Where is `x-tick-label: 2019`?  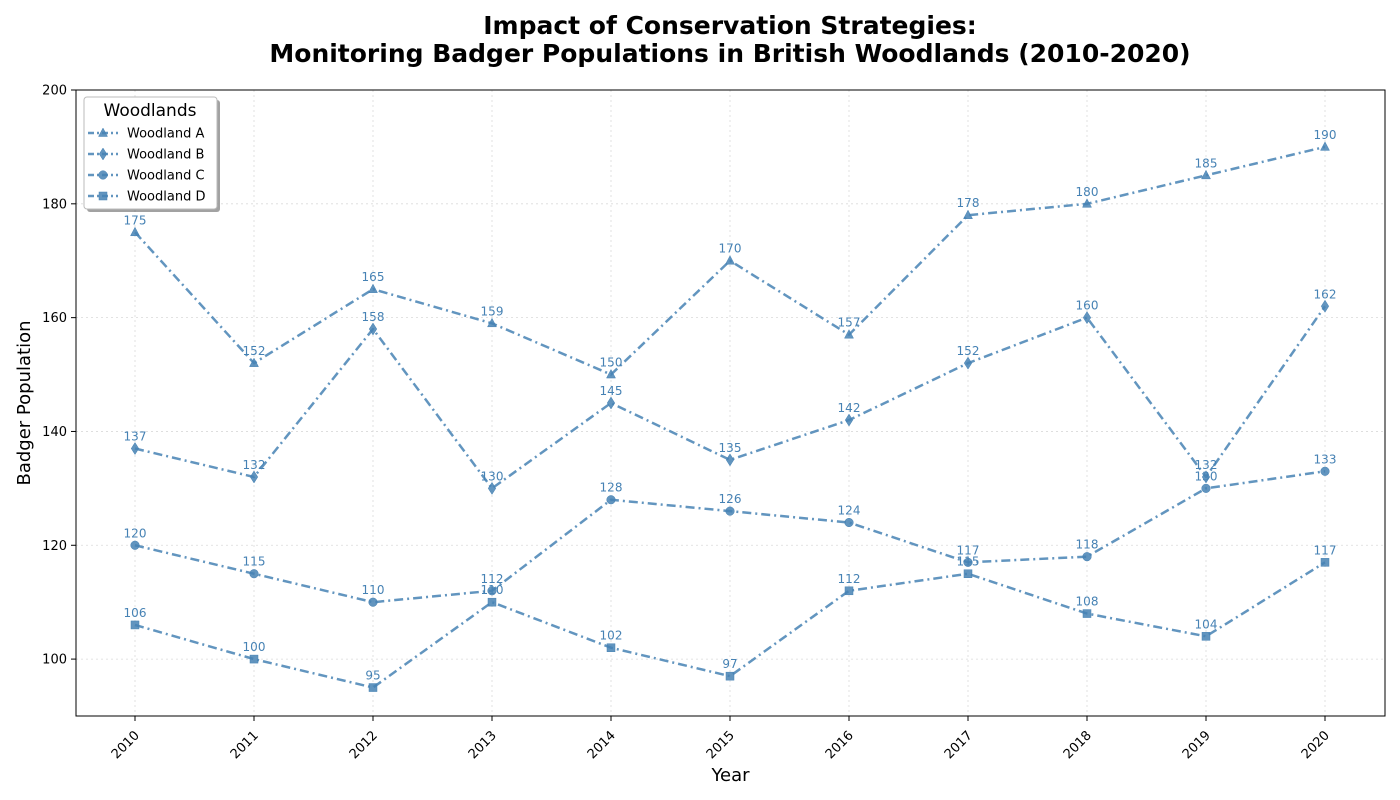 x-tick-label: 2019 is located at coordinates (1197, 745).